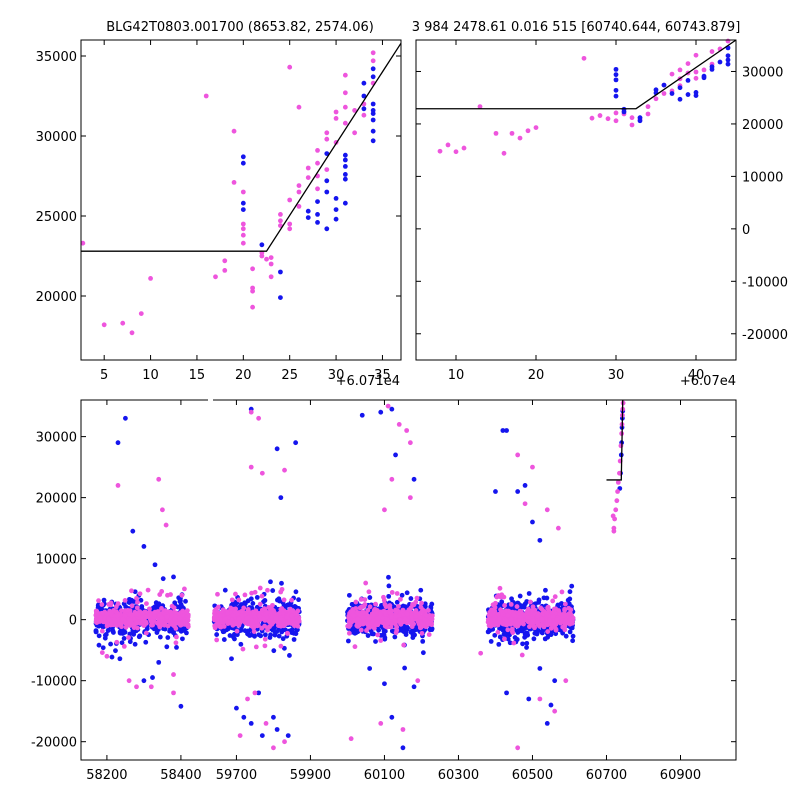 The height and width of the screenshot is (800, 800). Describe the element at coordinates (616, 375) in the screenshot. I see `x-tick-label: 30` at that location.